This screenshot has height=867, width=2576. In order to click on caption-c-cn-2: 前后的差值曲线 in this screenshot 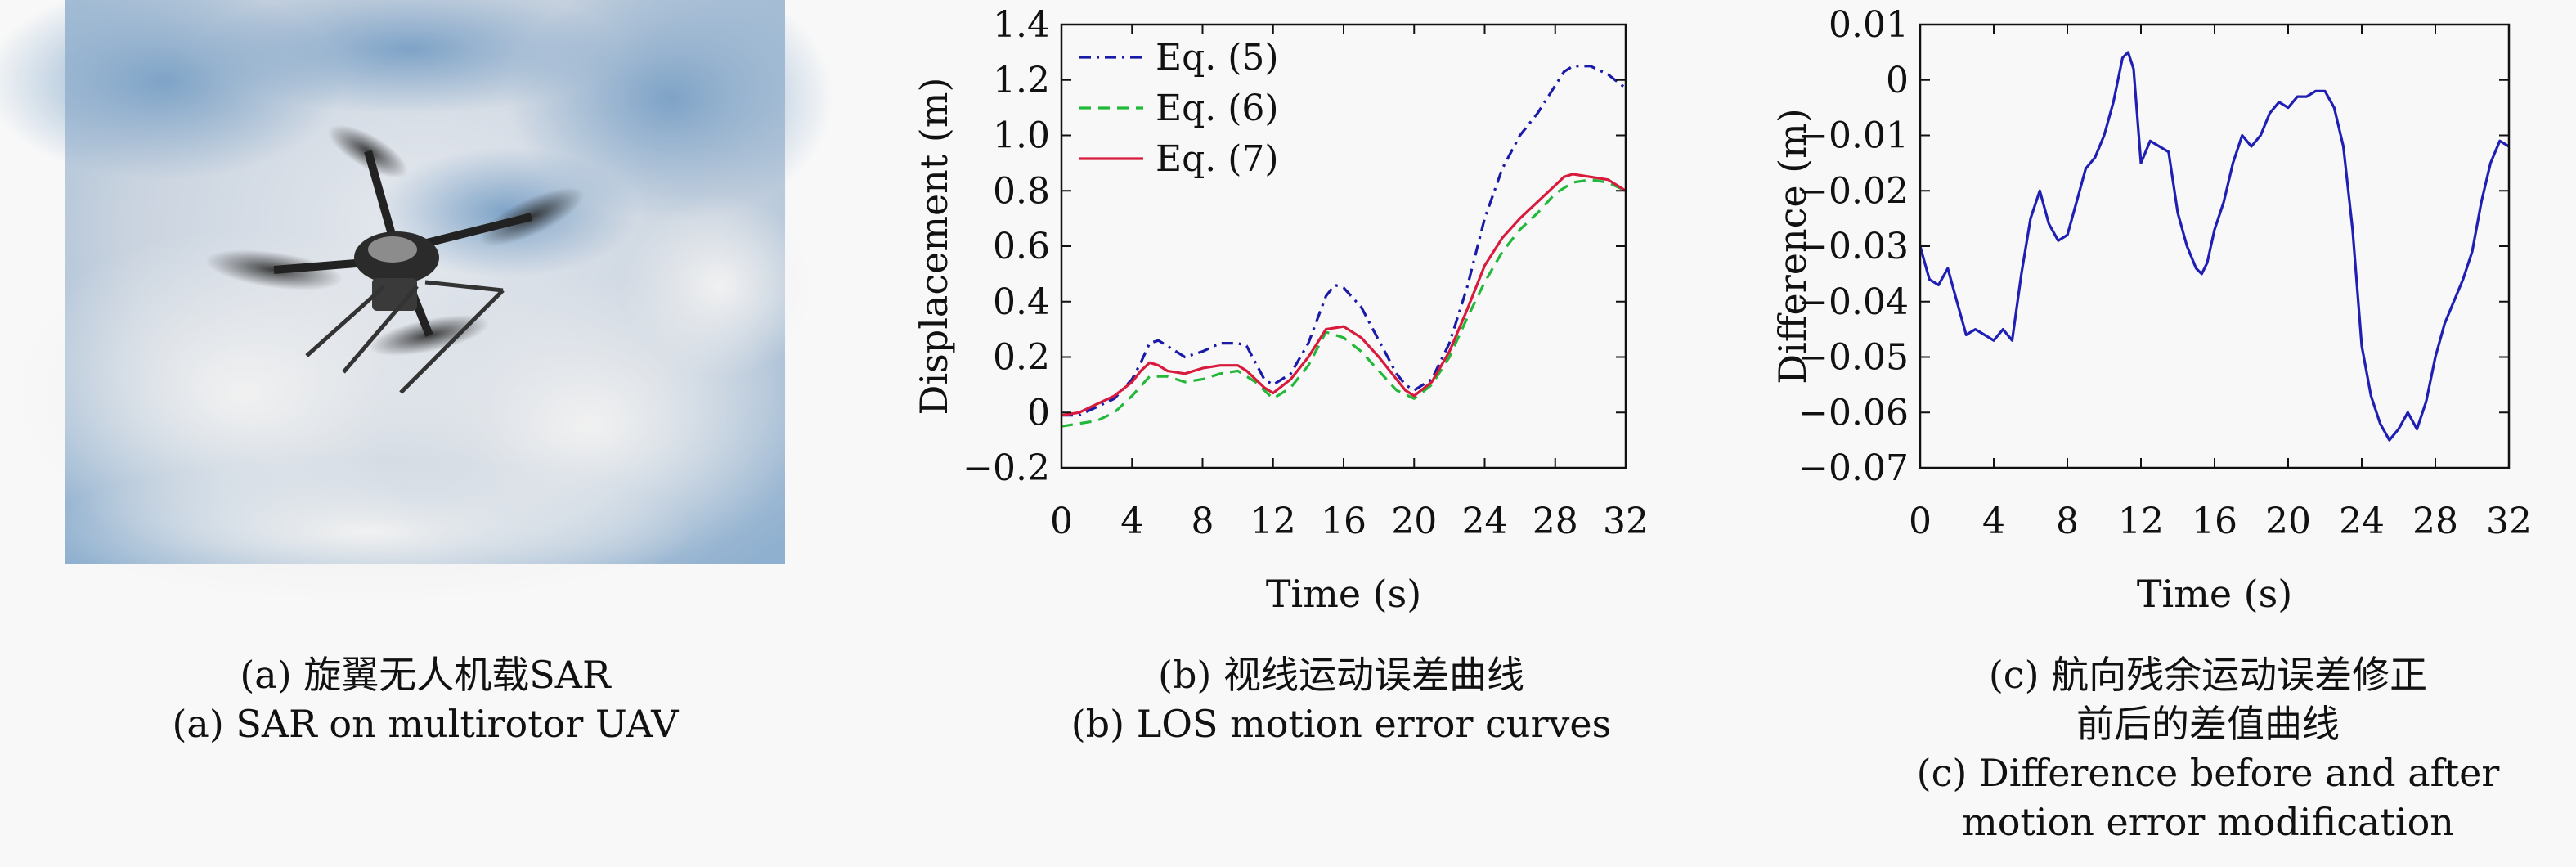, I will do `click(2208, 724)`.